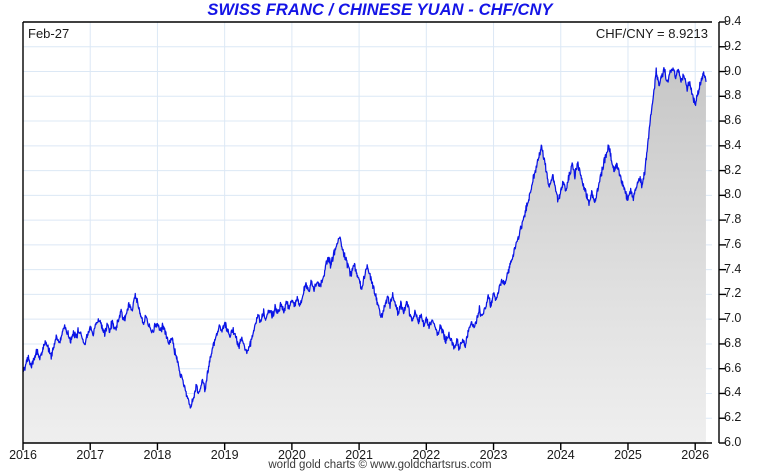  What do you see at coordinates (733, 342) in the screenshot?
I see `y-axis-tick-label: 6.8` at bounding box center [733, 342].